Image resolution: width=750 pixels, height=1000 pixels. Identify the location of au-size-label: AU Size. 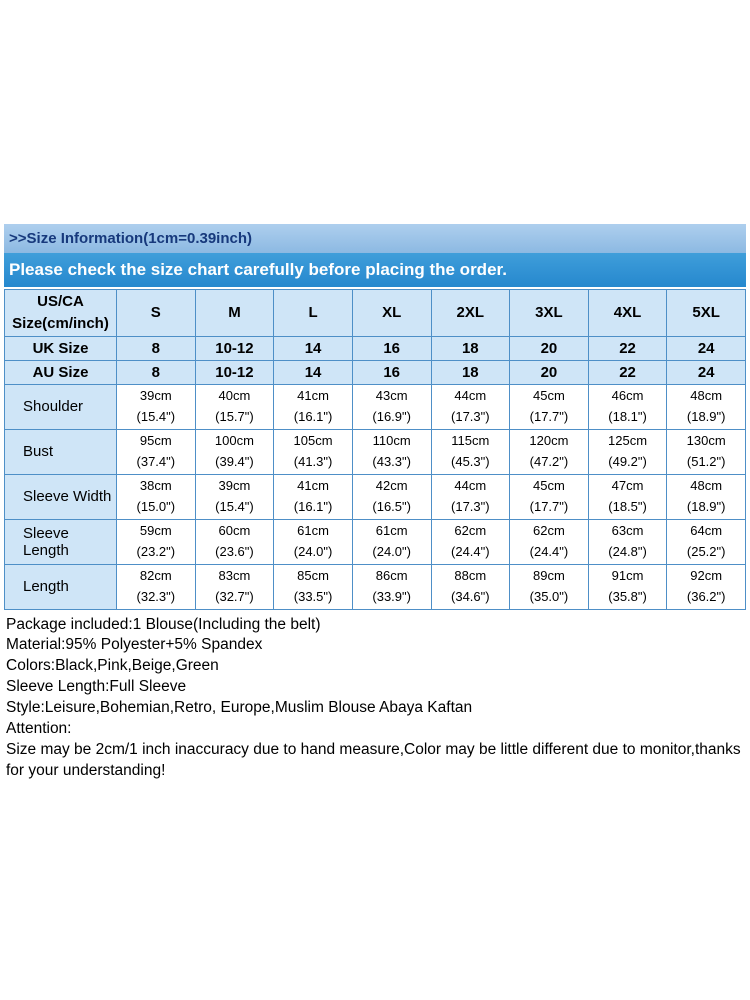
(60, 372).